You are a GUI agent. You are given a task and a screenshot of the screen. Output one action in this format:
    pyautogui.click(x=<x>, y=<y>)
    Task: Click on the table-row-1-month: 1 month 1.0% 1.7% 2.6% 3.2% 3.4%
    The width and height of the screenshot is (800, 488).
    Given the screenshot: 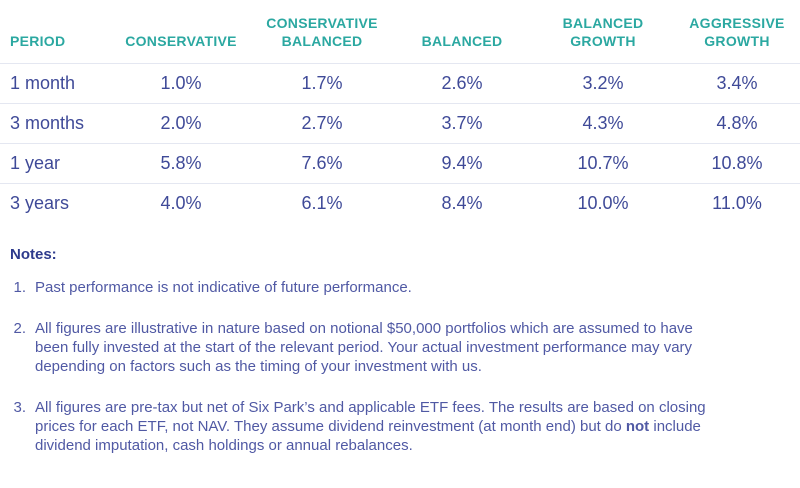 What is the action you would take?
    pyautogui.click(x=400, y=83)
    